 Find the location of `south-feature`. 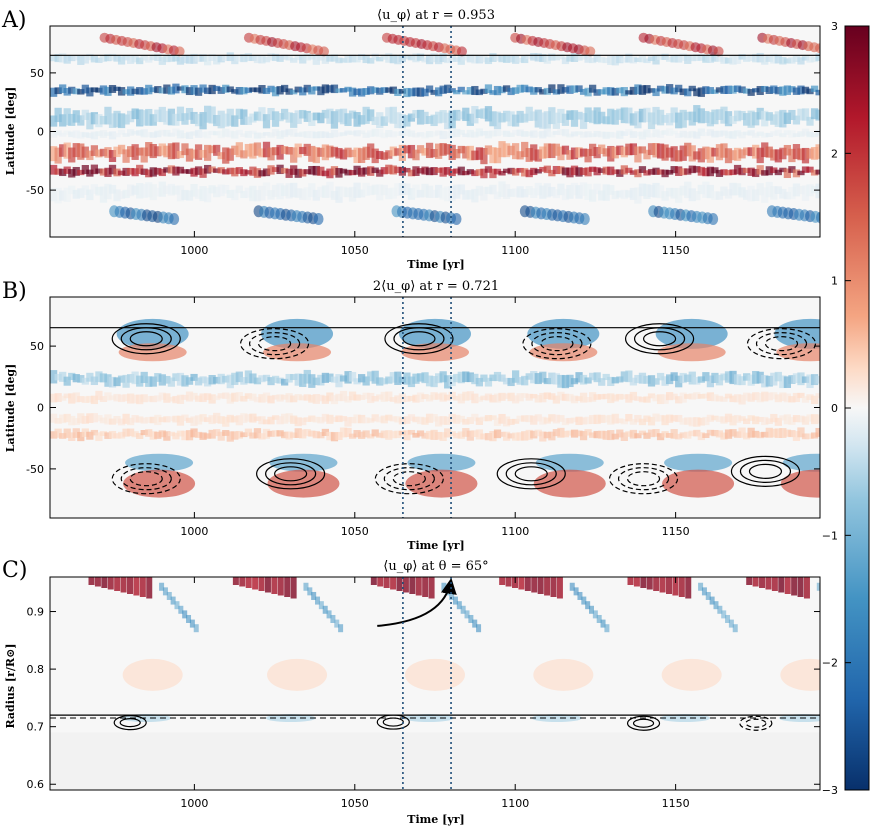

south-feature is located at coordinates (826, 218).